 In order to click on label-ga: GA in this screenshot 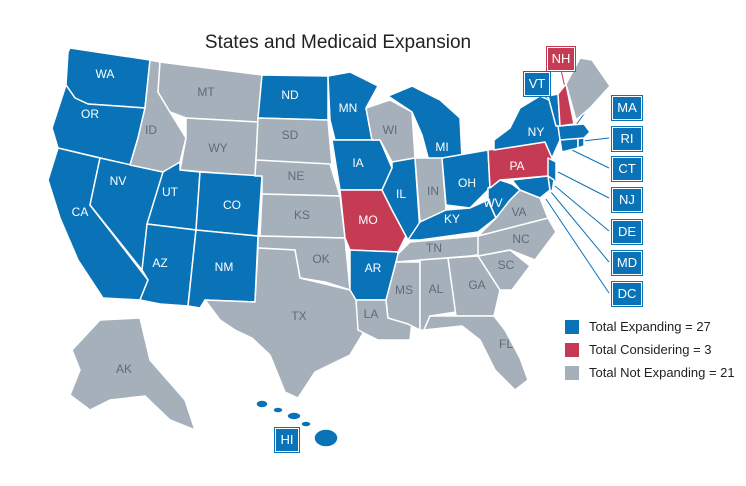, I will do `click(476, 285)`.